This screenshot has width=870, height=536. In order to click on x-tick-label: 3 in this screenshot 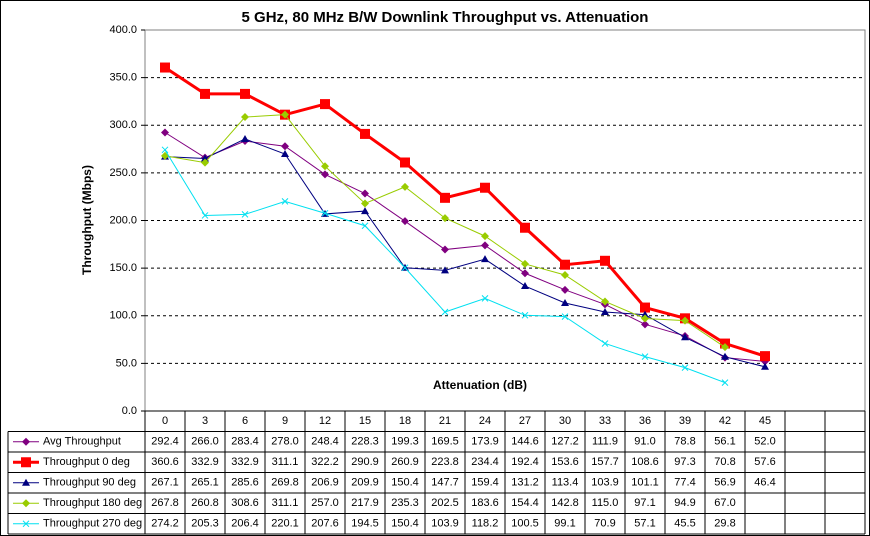, I will do `click(205, 421)`.